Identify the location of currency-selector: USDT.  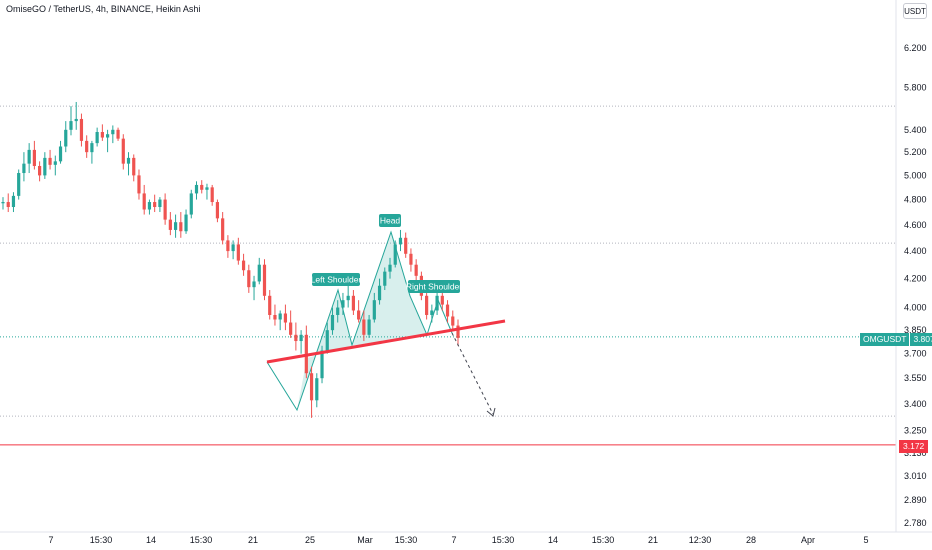
(915, 11).